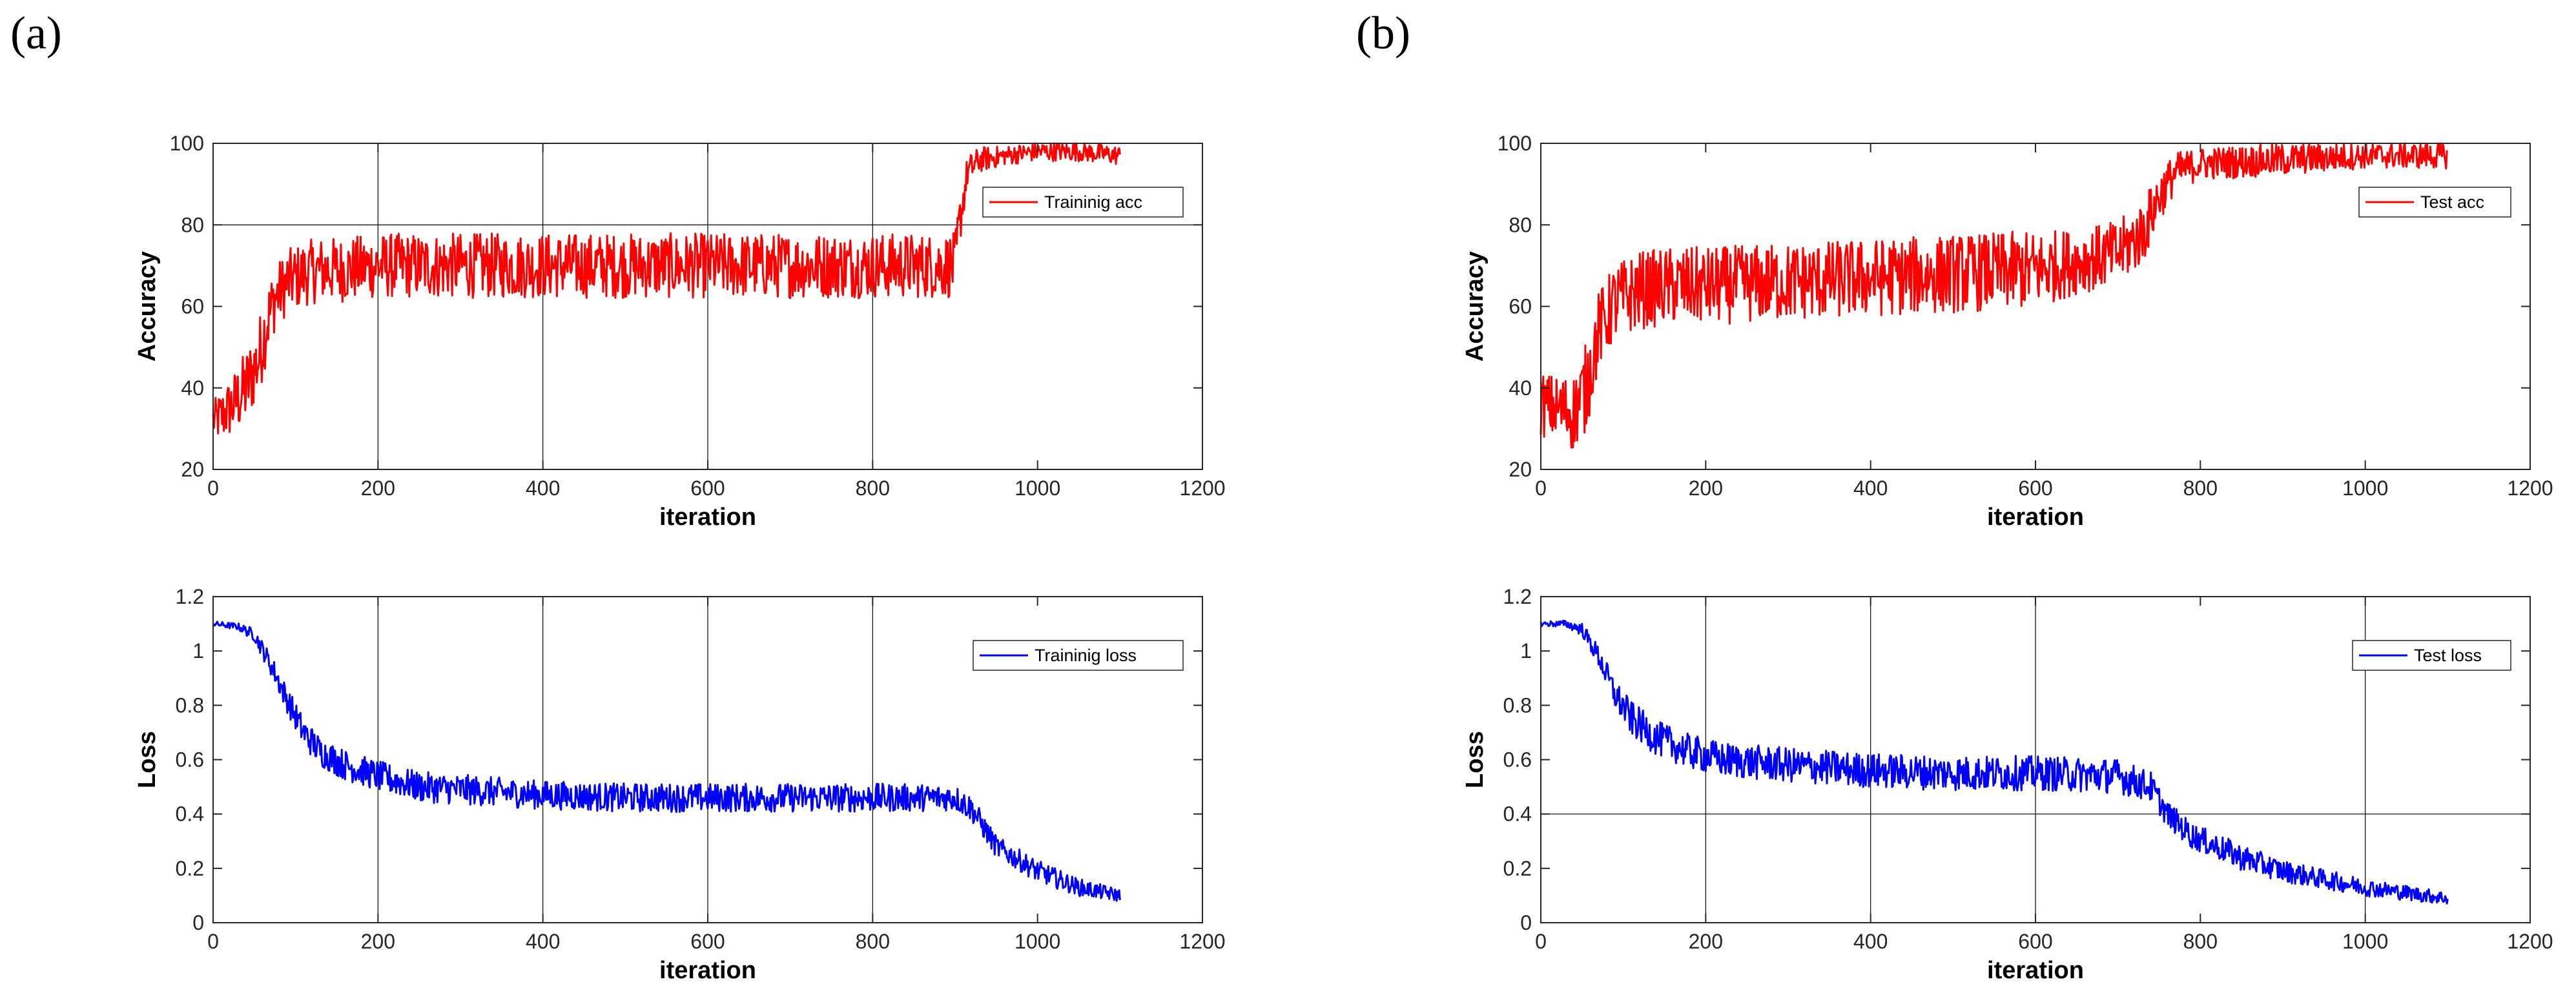 This screenshot has width=2576, height=1006. I want to click on legend-label: Traininig loss, so click(1086, 655).